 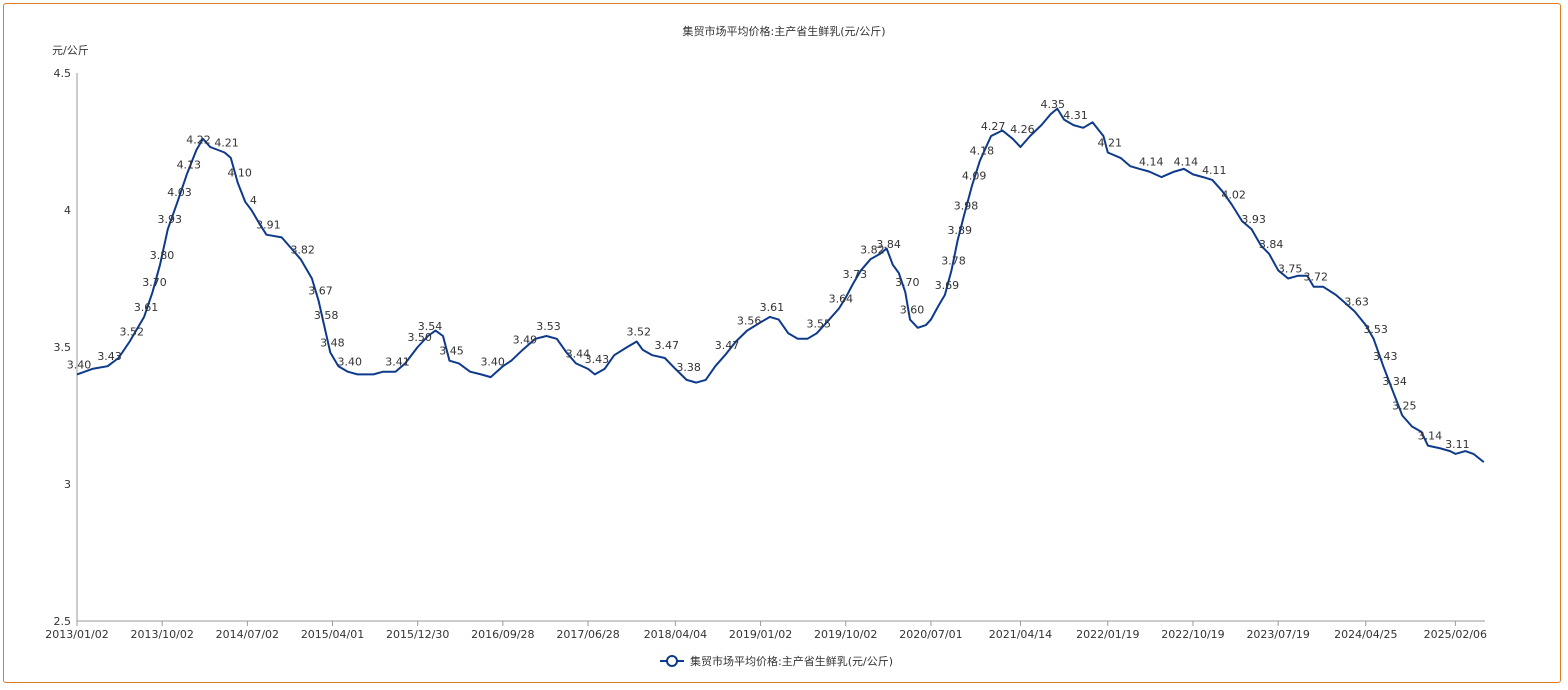 I want to click on data-label: 3.11, so click(x=1457, y=444).